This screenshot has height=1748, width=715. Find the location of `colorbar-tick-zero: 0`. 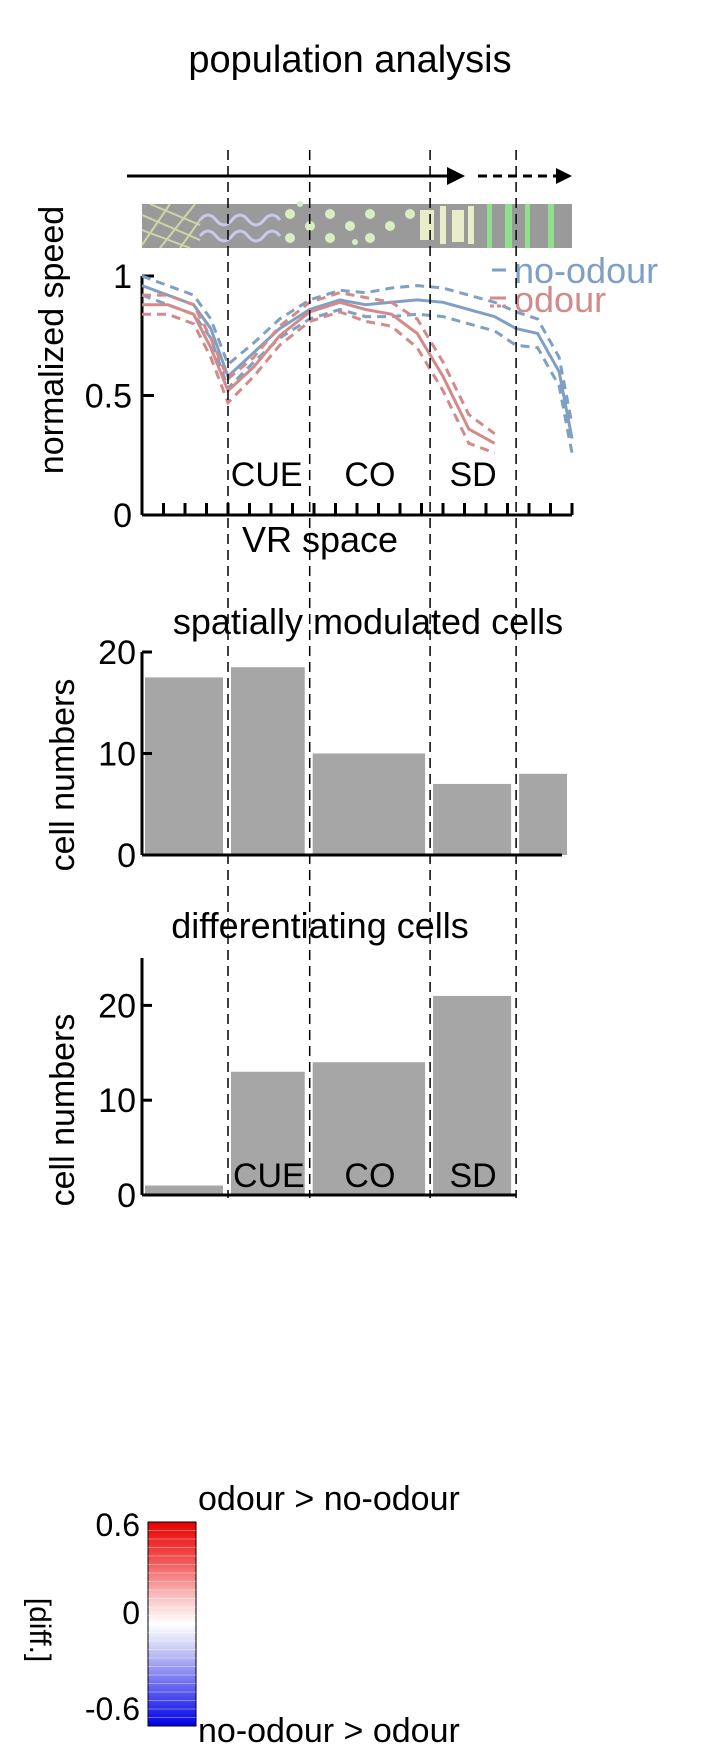

colorbar-tick-zero: 0 is located at coordinates (131, 1613).